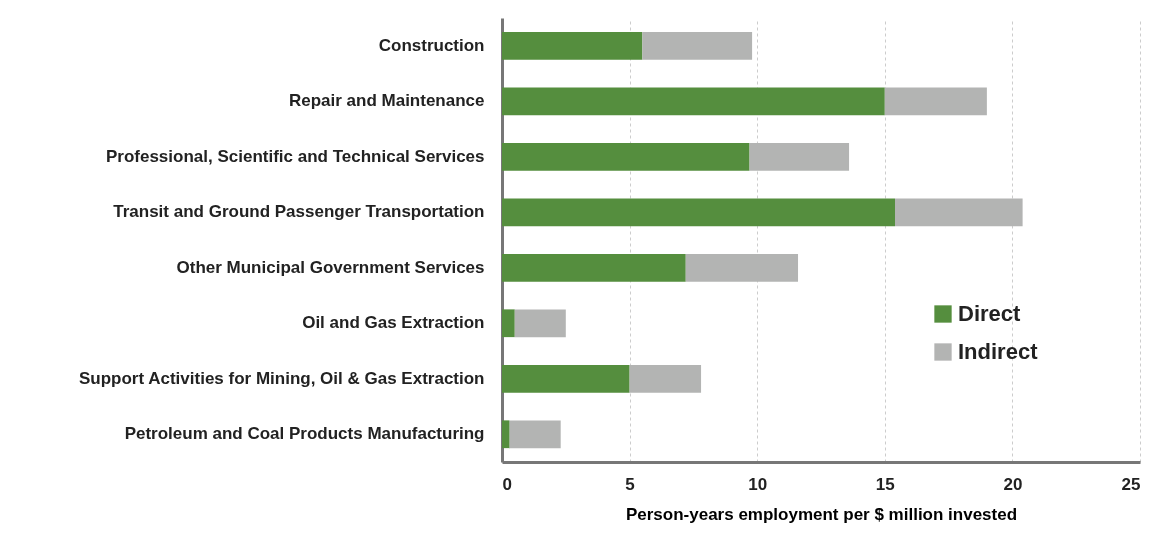 The image size is (1157, 544). Describe the element at coordinates (299, 212) in the screenshot. I see `y-tick-label: Transit and Ground Passenger Transportation` at that location.